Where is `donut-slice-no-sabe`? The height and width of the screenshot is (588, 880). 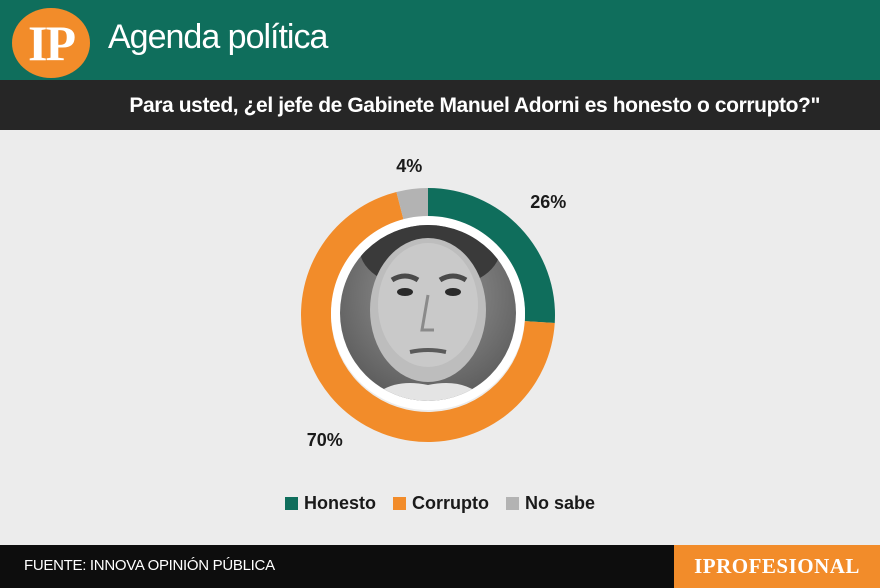
donut-slice-no-sabe is located at coordinates (412, 205).